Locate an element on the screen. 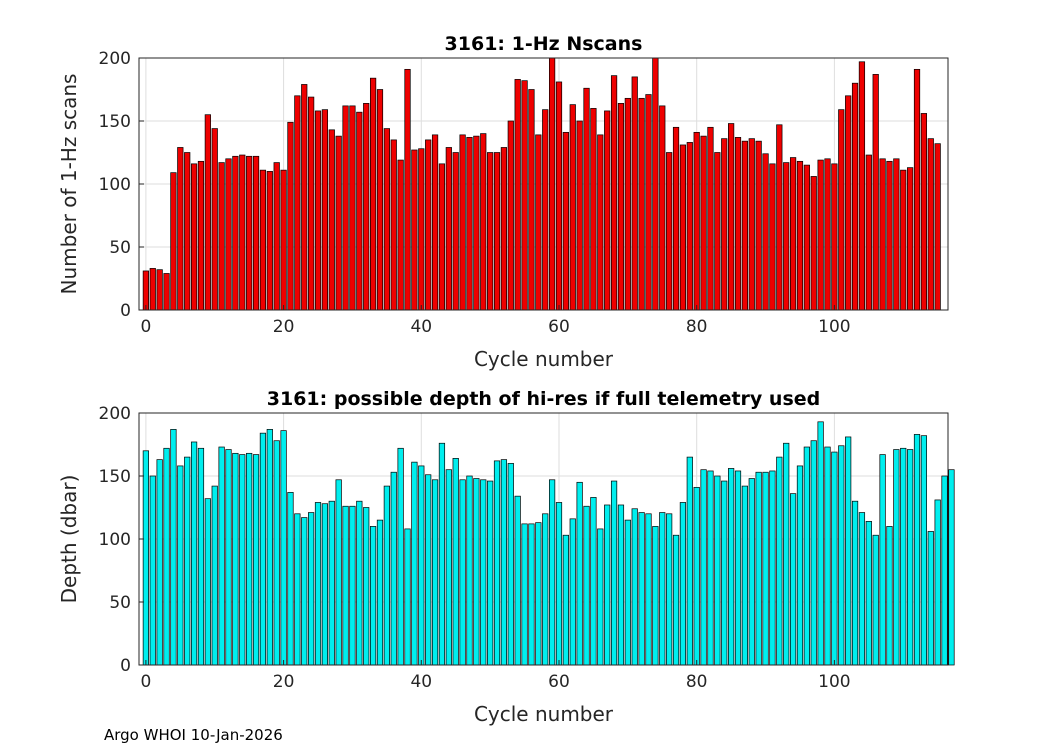 This screenshot has height=750, width=1050. y-tick-label: 50 is located at coordinates (120, 603).